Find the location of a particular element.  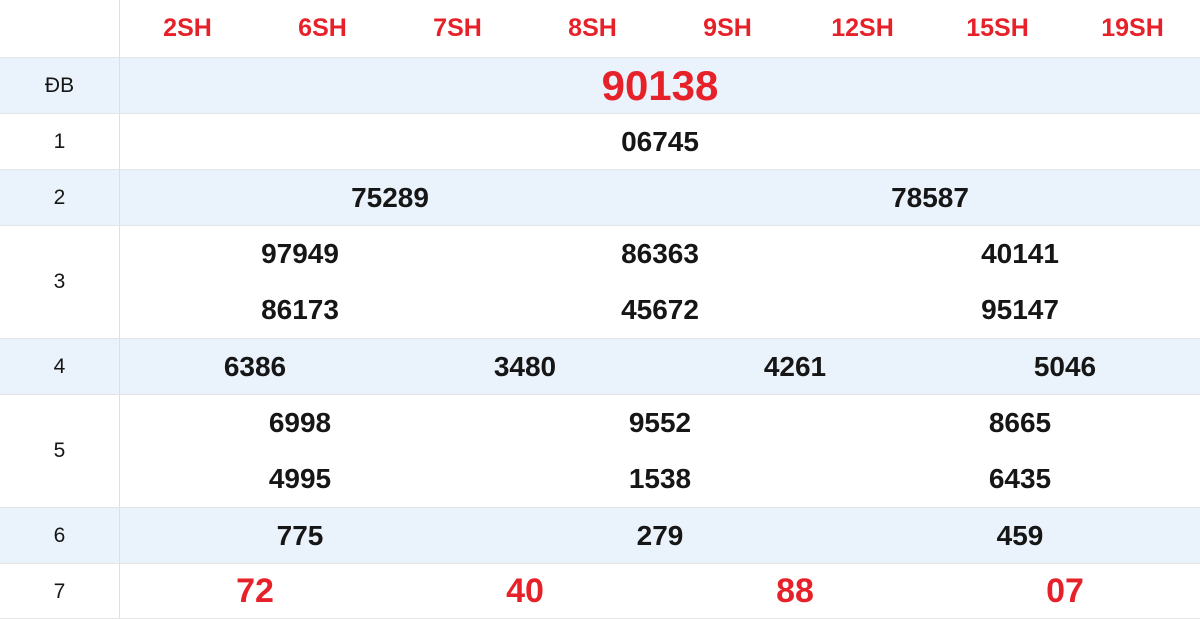

prize-label-5: 5 is located at coordinates (60, 451).